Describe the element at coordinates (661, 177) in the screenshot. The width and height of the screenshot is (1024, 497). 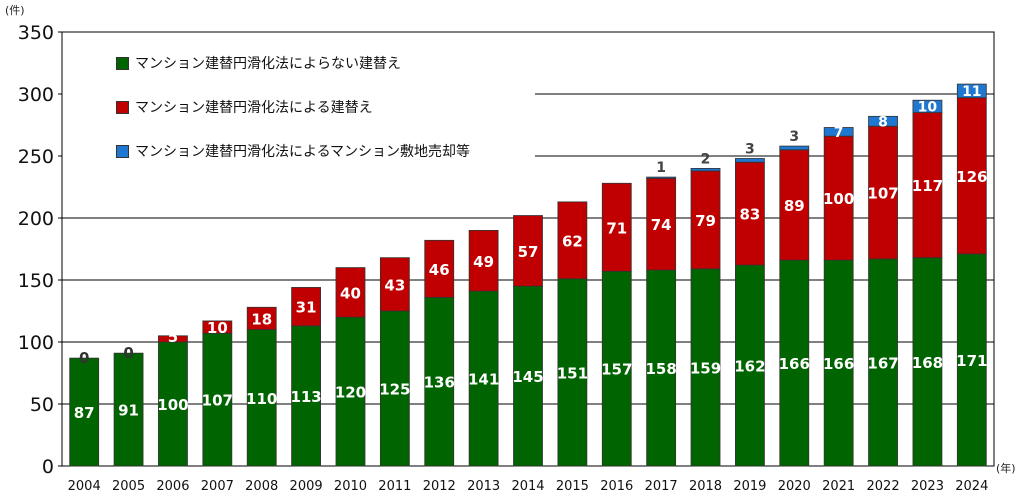
I see `bar-2017-series2` at that location.